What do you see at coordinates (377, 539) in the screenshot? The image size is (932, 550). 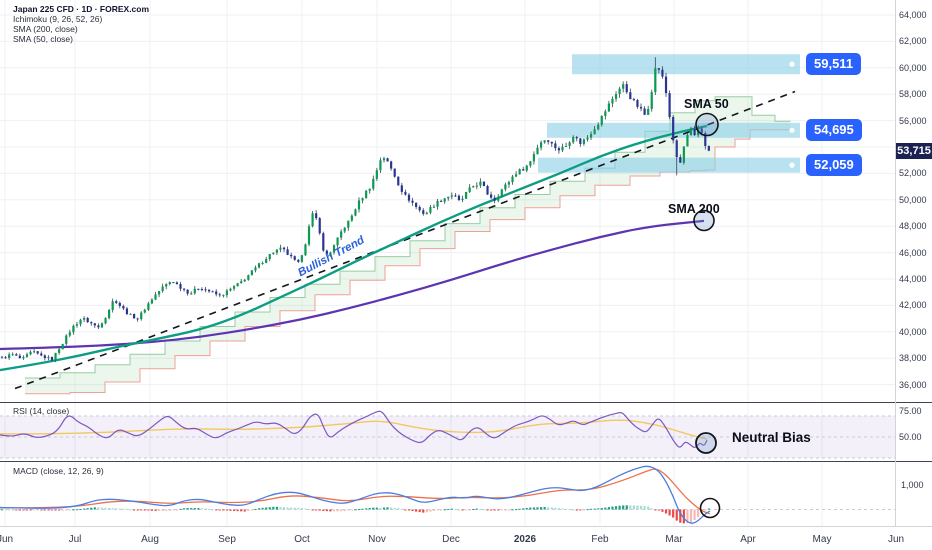 I see `time-axis-label: Nov` at bounding box center [377, 539].